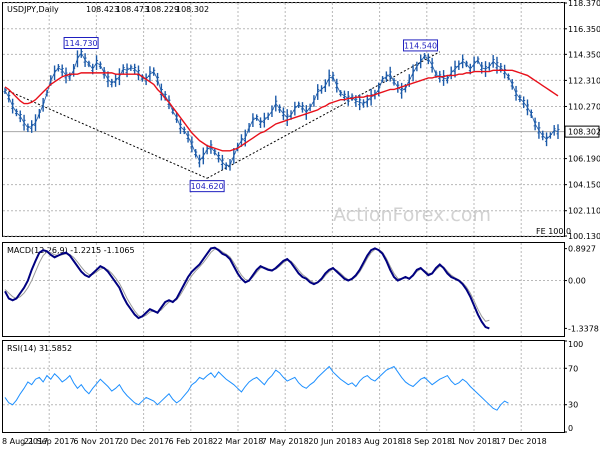  I want to click on rsi-line, so click(256, 388).